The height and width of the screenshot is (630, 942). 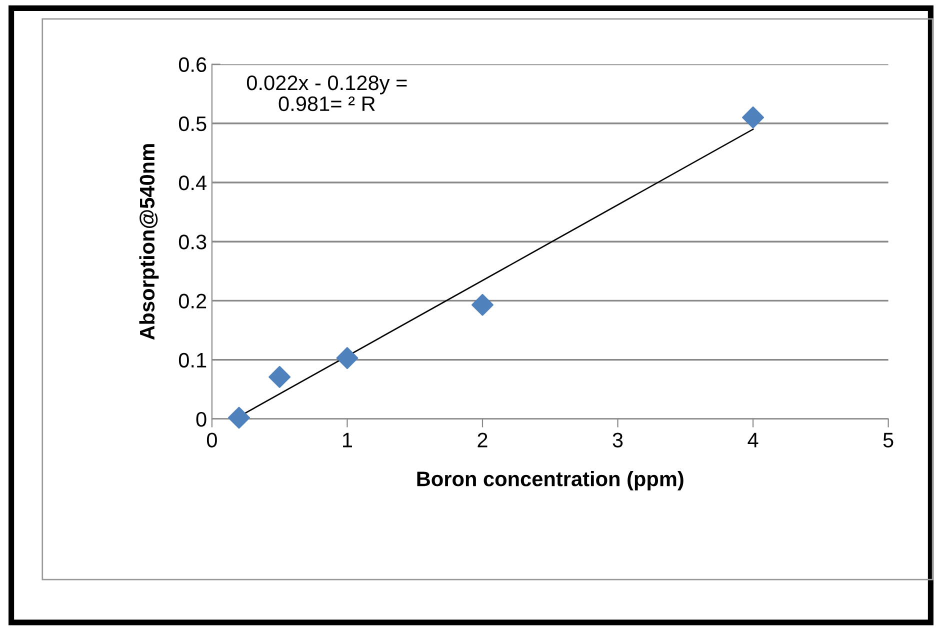 What do you see at coordinates (192, 64) in the screenshot?
I see `y-tick-label: 0.6` at bounding box center [192, 64].